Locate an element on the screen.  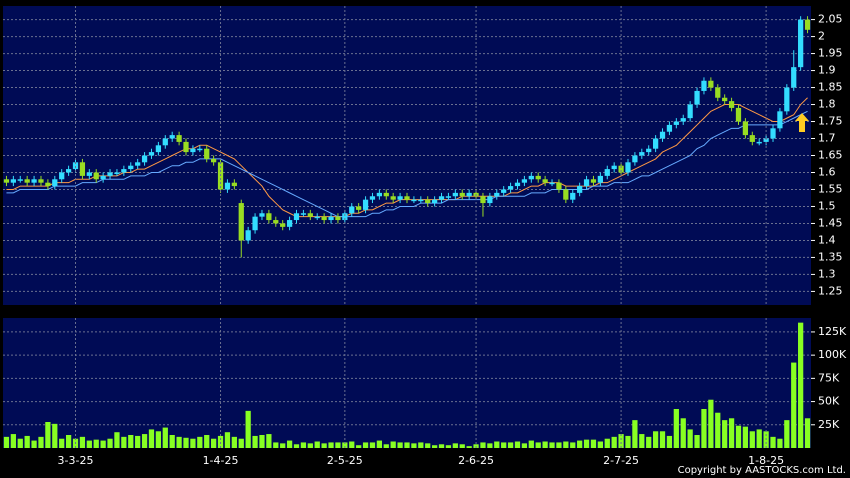
y-tick-label: 1.85 is located at coordinates (830, 87).